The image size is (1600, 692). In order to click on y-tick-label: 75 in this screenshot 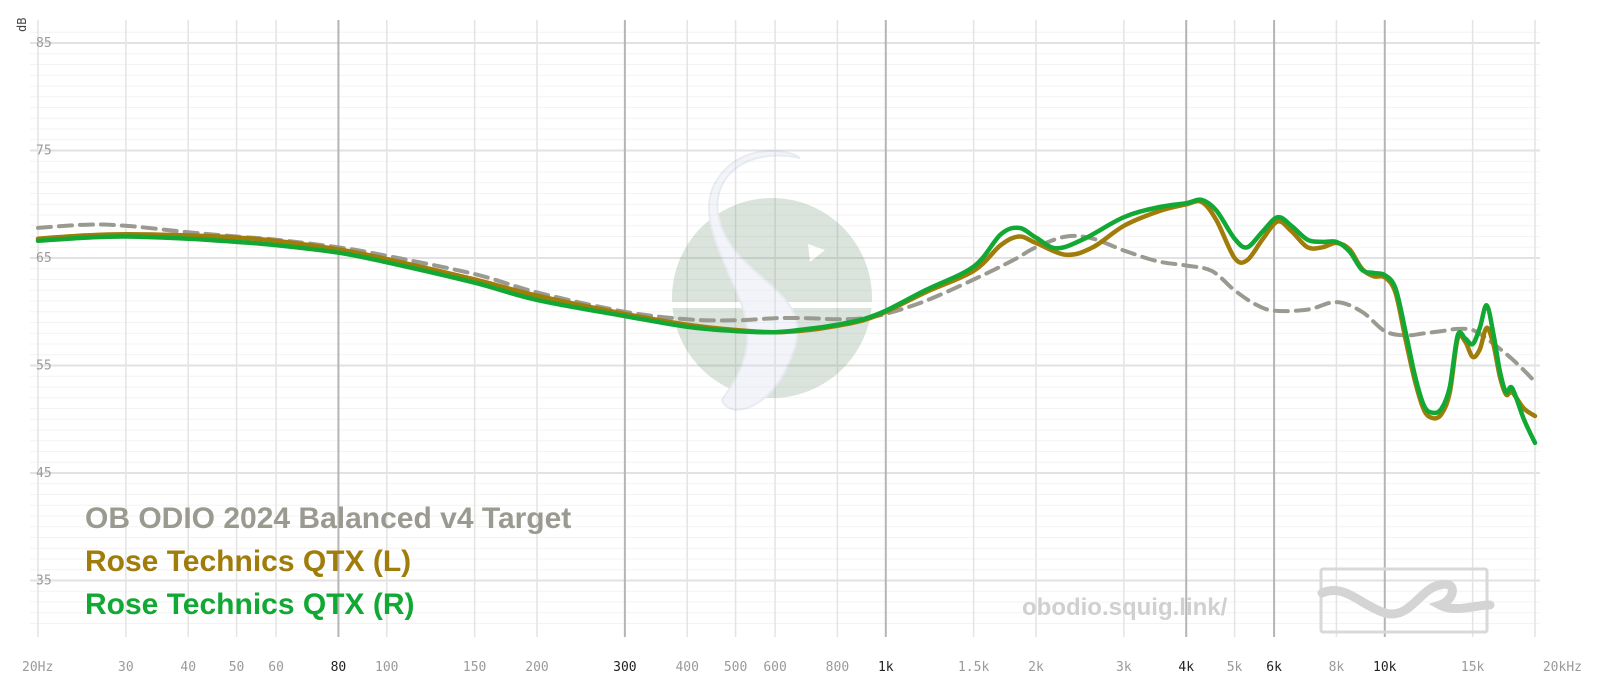, I will do `click(44, 151)`.